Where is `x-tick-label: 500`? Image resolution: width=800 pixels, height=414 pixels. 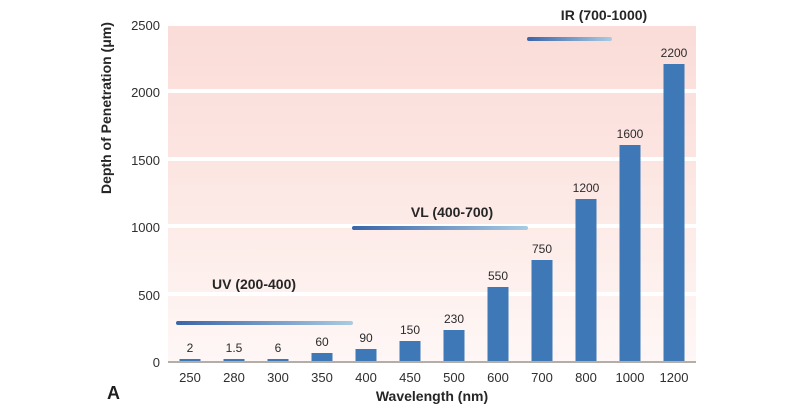 x-tick-label: 500 is located at coordinates (454, 377).